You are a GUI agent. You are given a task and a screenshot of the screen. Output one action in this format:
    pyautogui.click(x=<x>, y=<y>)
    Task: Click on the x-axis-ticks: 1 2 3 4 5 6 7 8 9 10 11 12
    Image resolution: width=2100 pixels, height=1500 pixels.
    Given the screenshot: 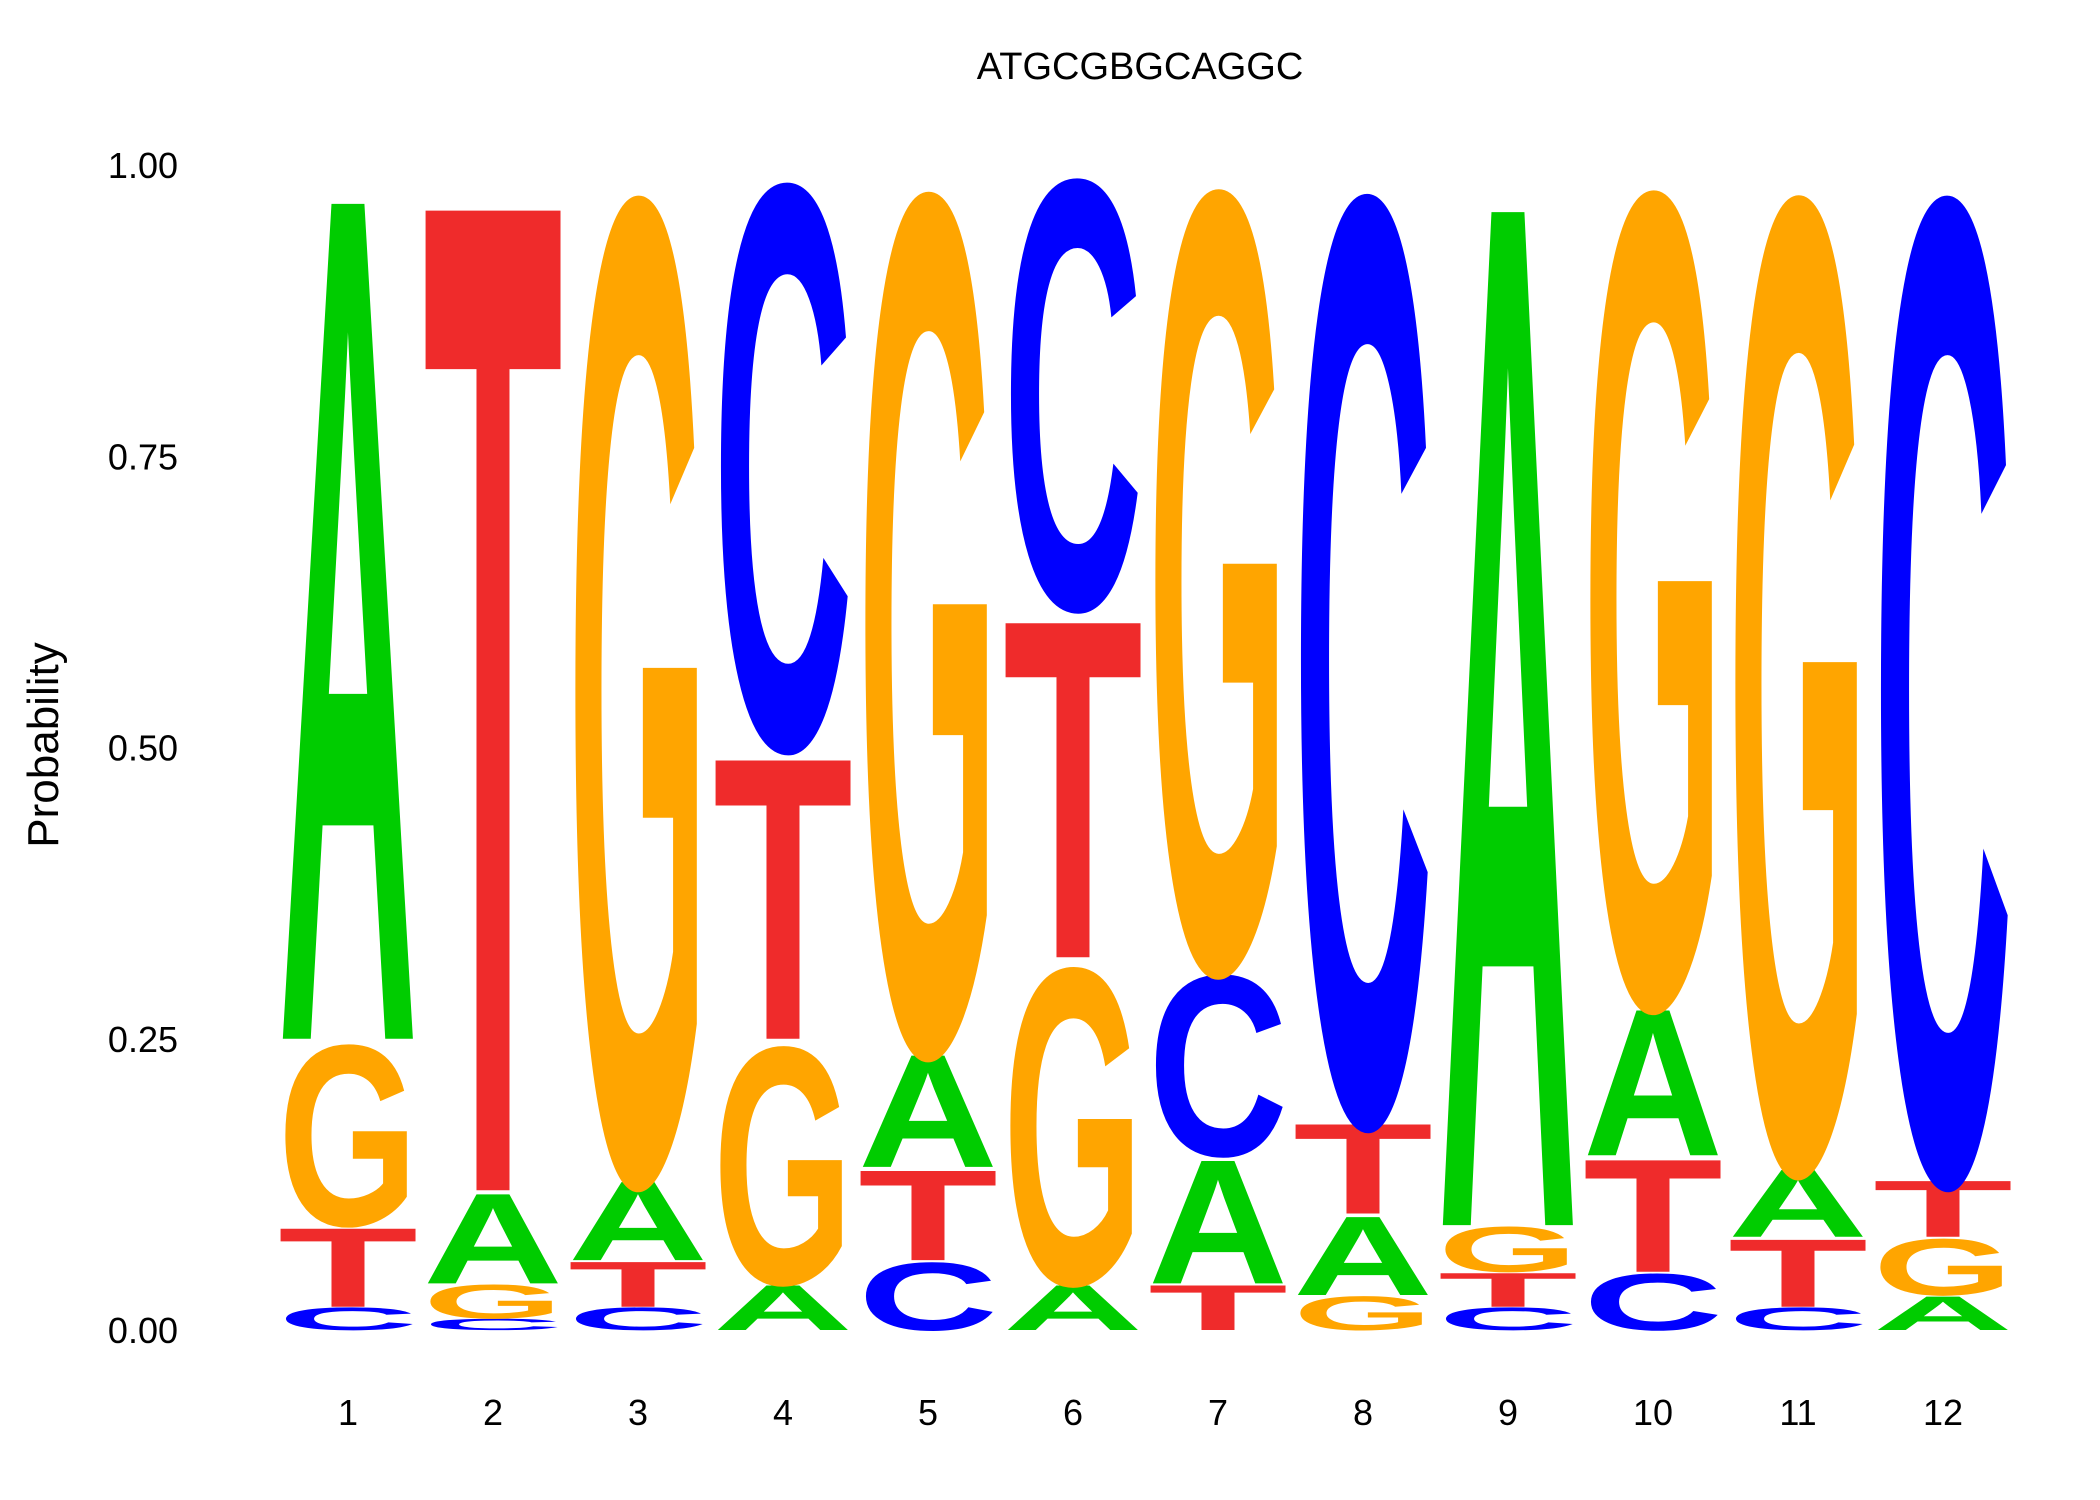 What is the action you would take?
    pyautogui.click(x=1150, y=1412)
    